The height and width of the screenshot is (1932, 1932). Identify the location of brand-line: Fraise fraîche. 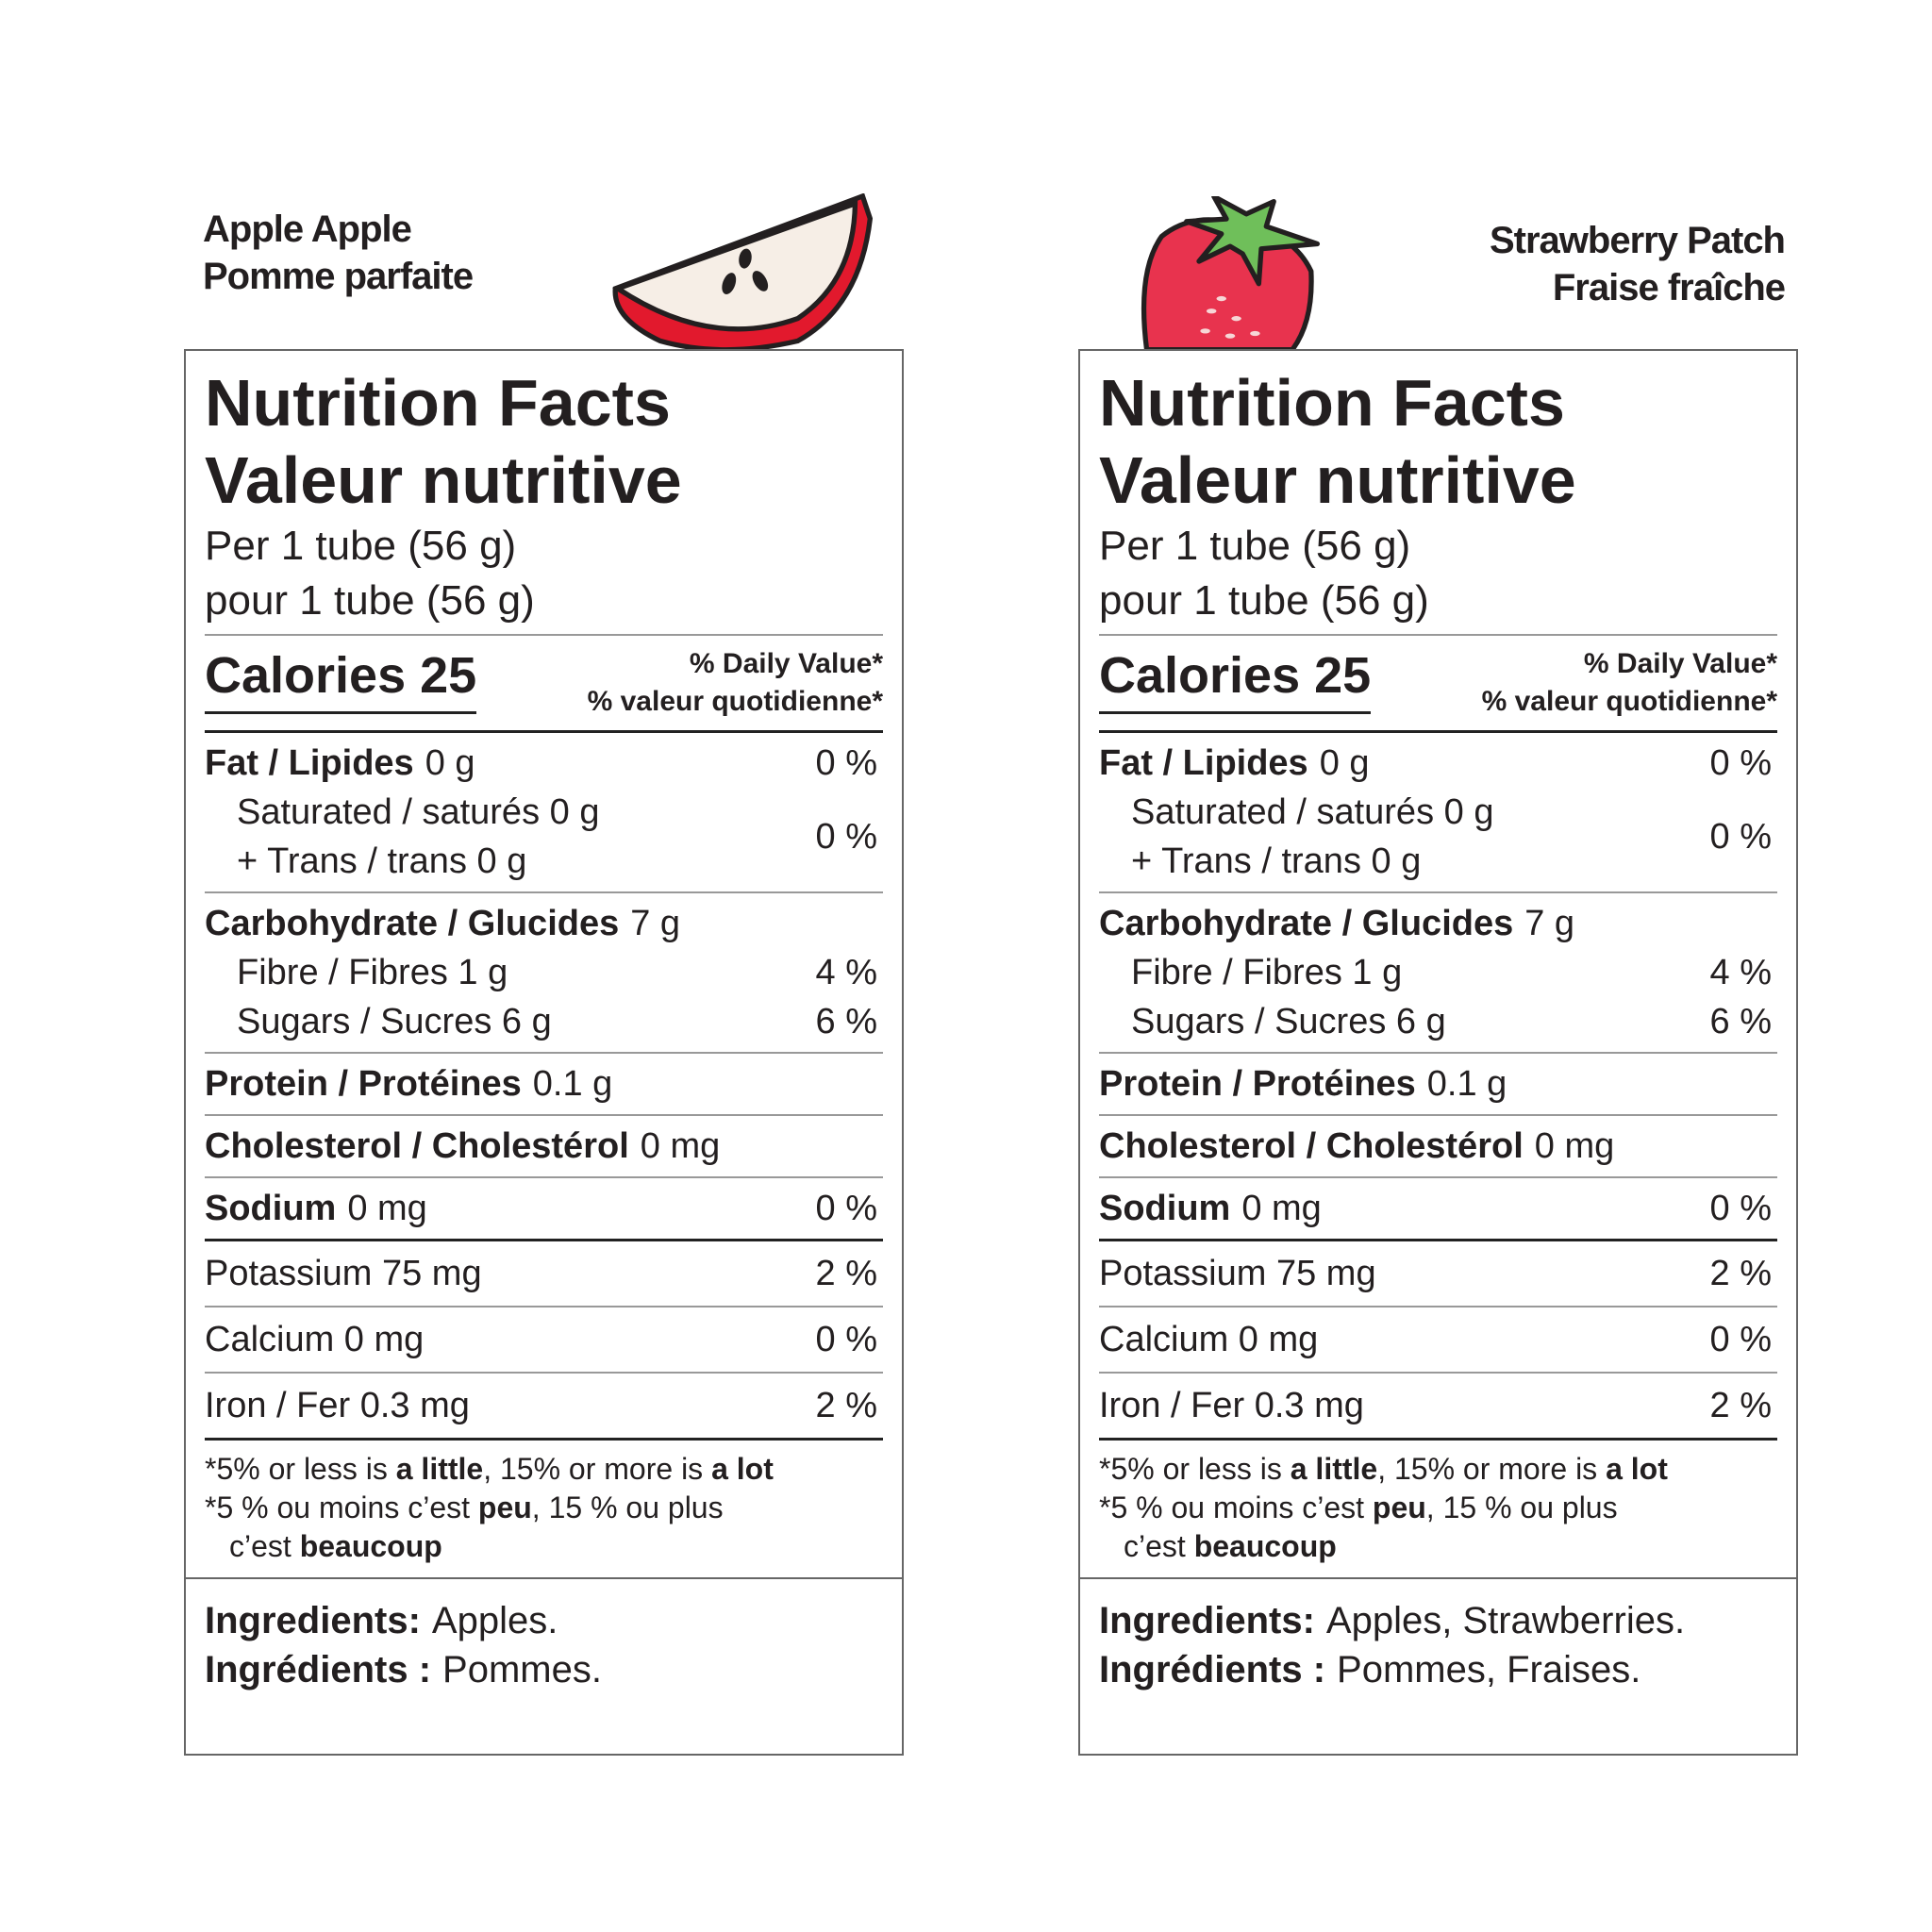
(1669, 287).